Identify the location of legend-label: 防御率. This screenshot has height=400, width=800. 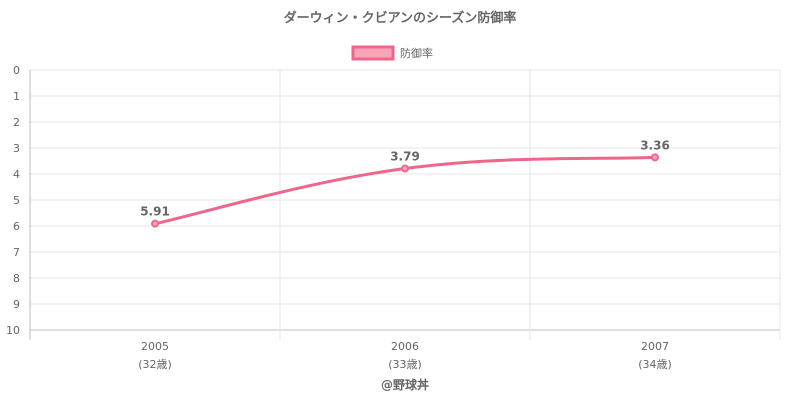
(416, 53).